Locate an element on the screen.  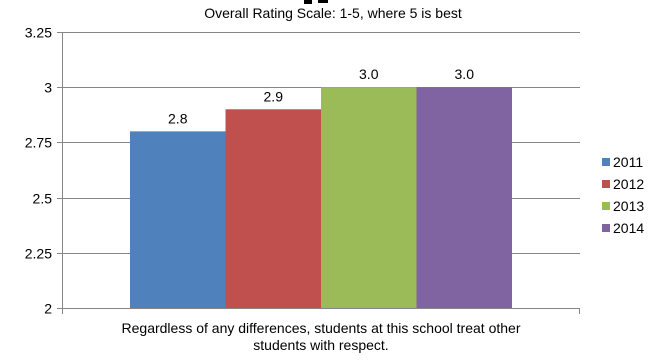
y-tick-label: 3 is located at coordinates (48, 88).